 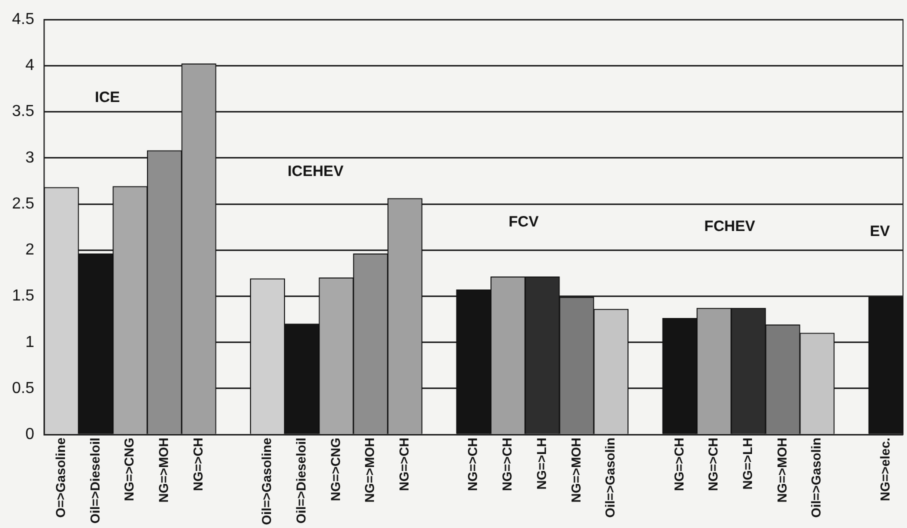 I want to click on annotation: FCV, so click(x=523, y=222).